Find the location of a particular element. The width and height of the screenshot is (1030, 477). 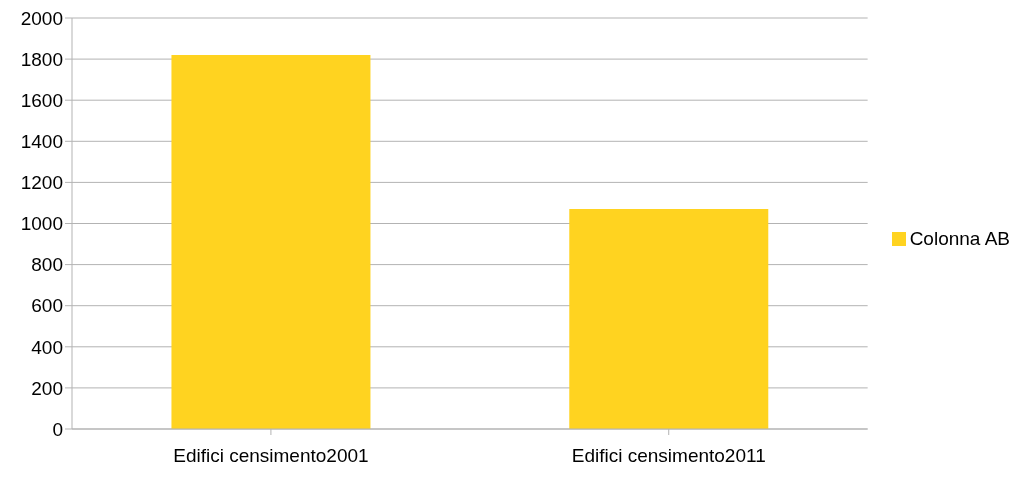

x-tick-label: Edifici censimento2001 is located at coordinates (271, 456).